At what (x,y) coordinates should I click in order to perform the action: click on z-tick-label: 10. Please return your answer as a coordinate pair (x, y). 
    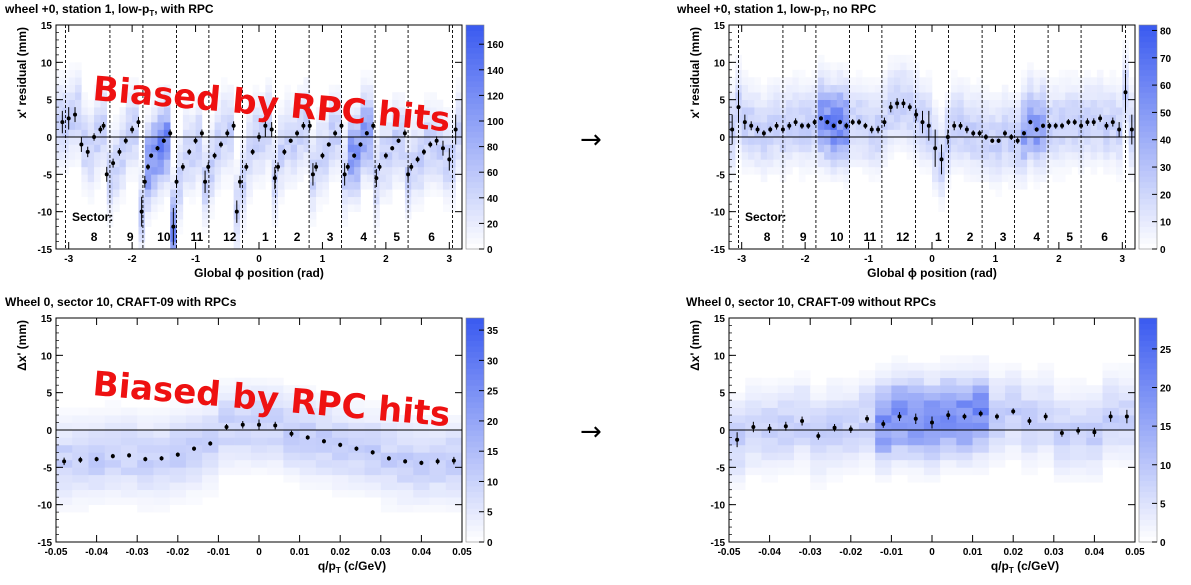
    Looking at the image, I should click on (1166, 223).